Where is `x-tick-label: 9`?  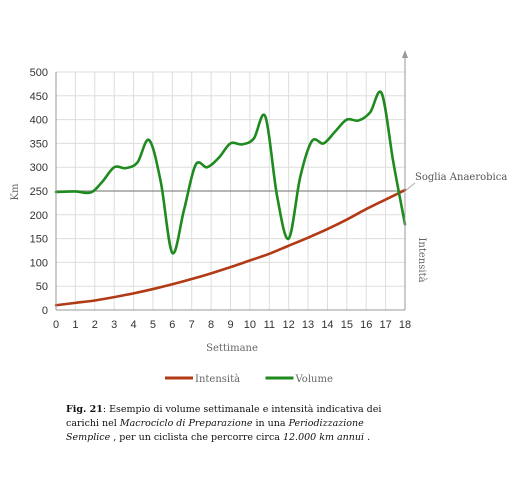 x-tick-label: 9 is located at coordinates (230, 325).